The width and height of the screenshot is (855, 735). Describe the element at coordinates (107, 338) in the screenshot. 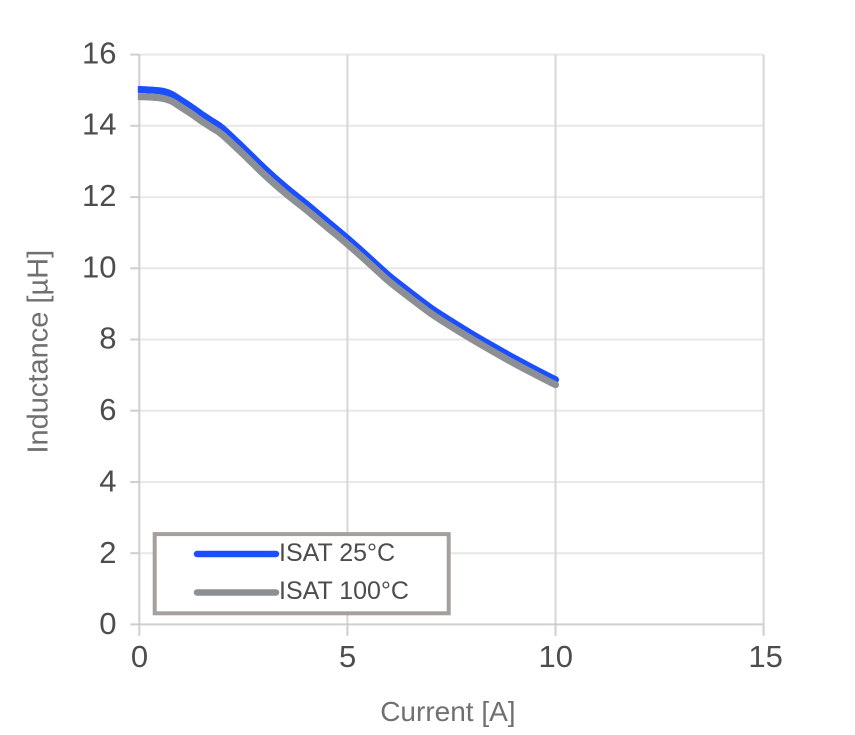

I see `svg-text: 8` at that location.